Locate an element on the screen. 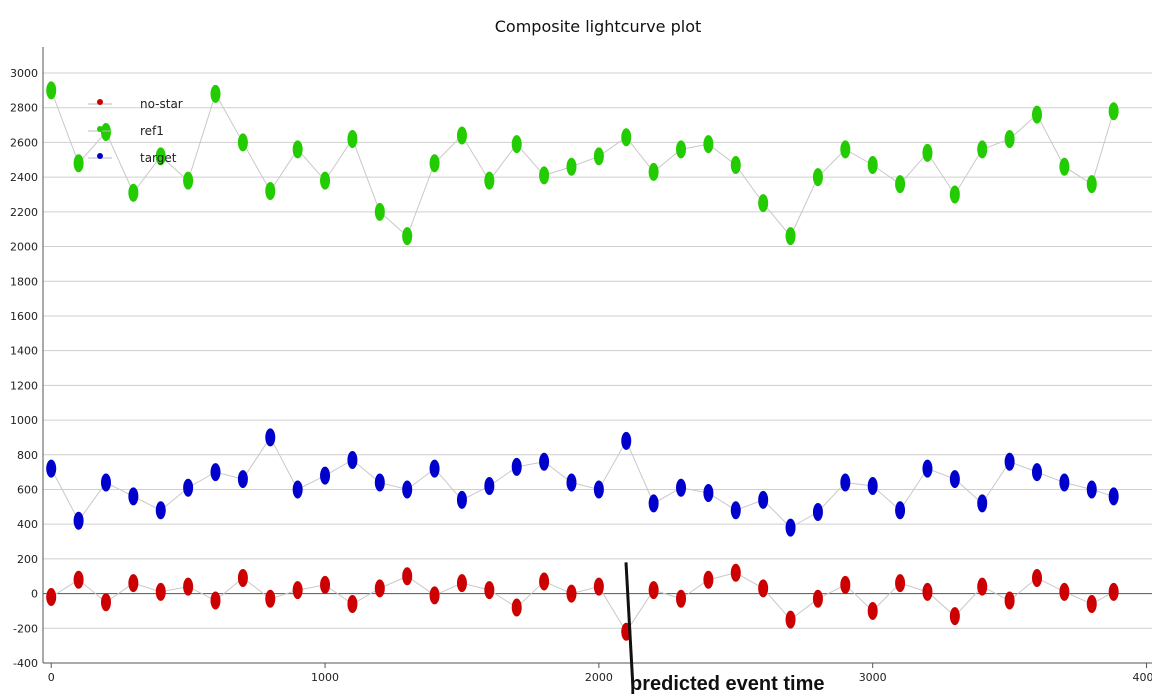 The width and height of the screenshot is (1152, 696). y-tick-label: 2200 is located at coordinates (24, 212).